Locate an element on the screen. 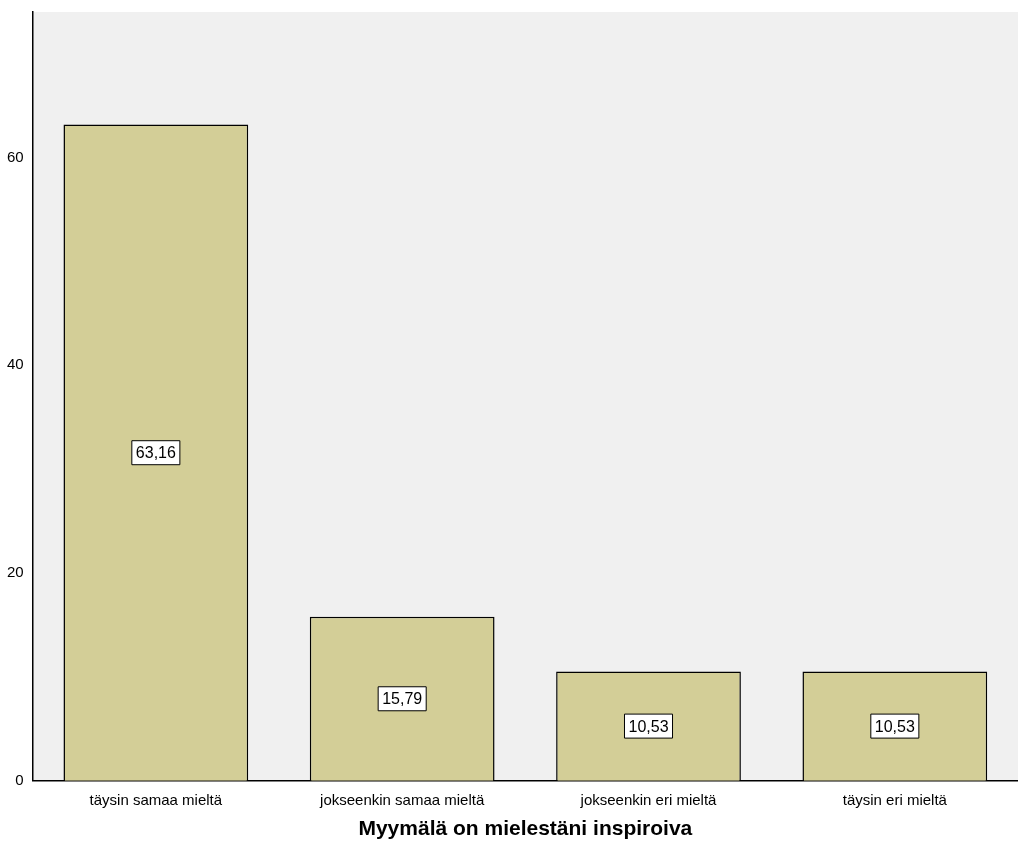 This screenshot has height=850, width=1018. x-axis-title: Myymälä on mielestäni inspiroiva is located at coordinates (525, 828).